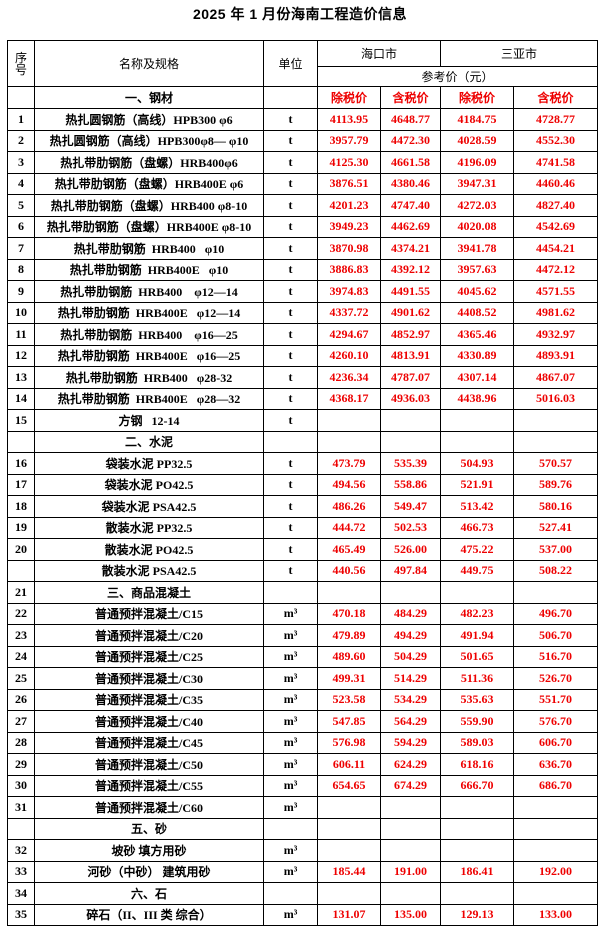  I want to click on item-name: 普通预拌混凝土/C35, so click(149, 699).